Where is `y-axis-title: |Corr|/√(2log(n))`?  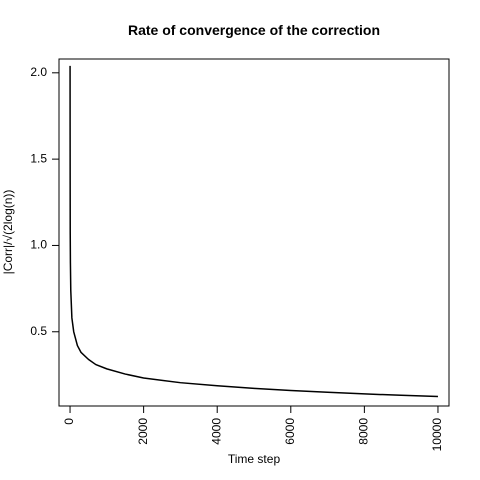 y-axis-title: |Corr|/√(2log(n)) is located at coordinates (8, 232).